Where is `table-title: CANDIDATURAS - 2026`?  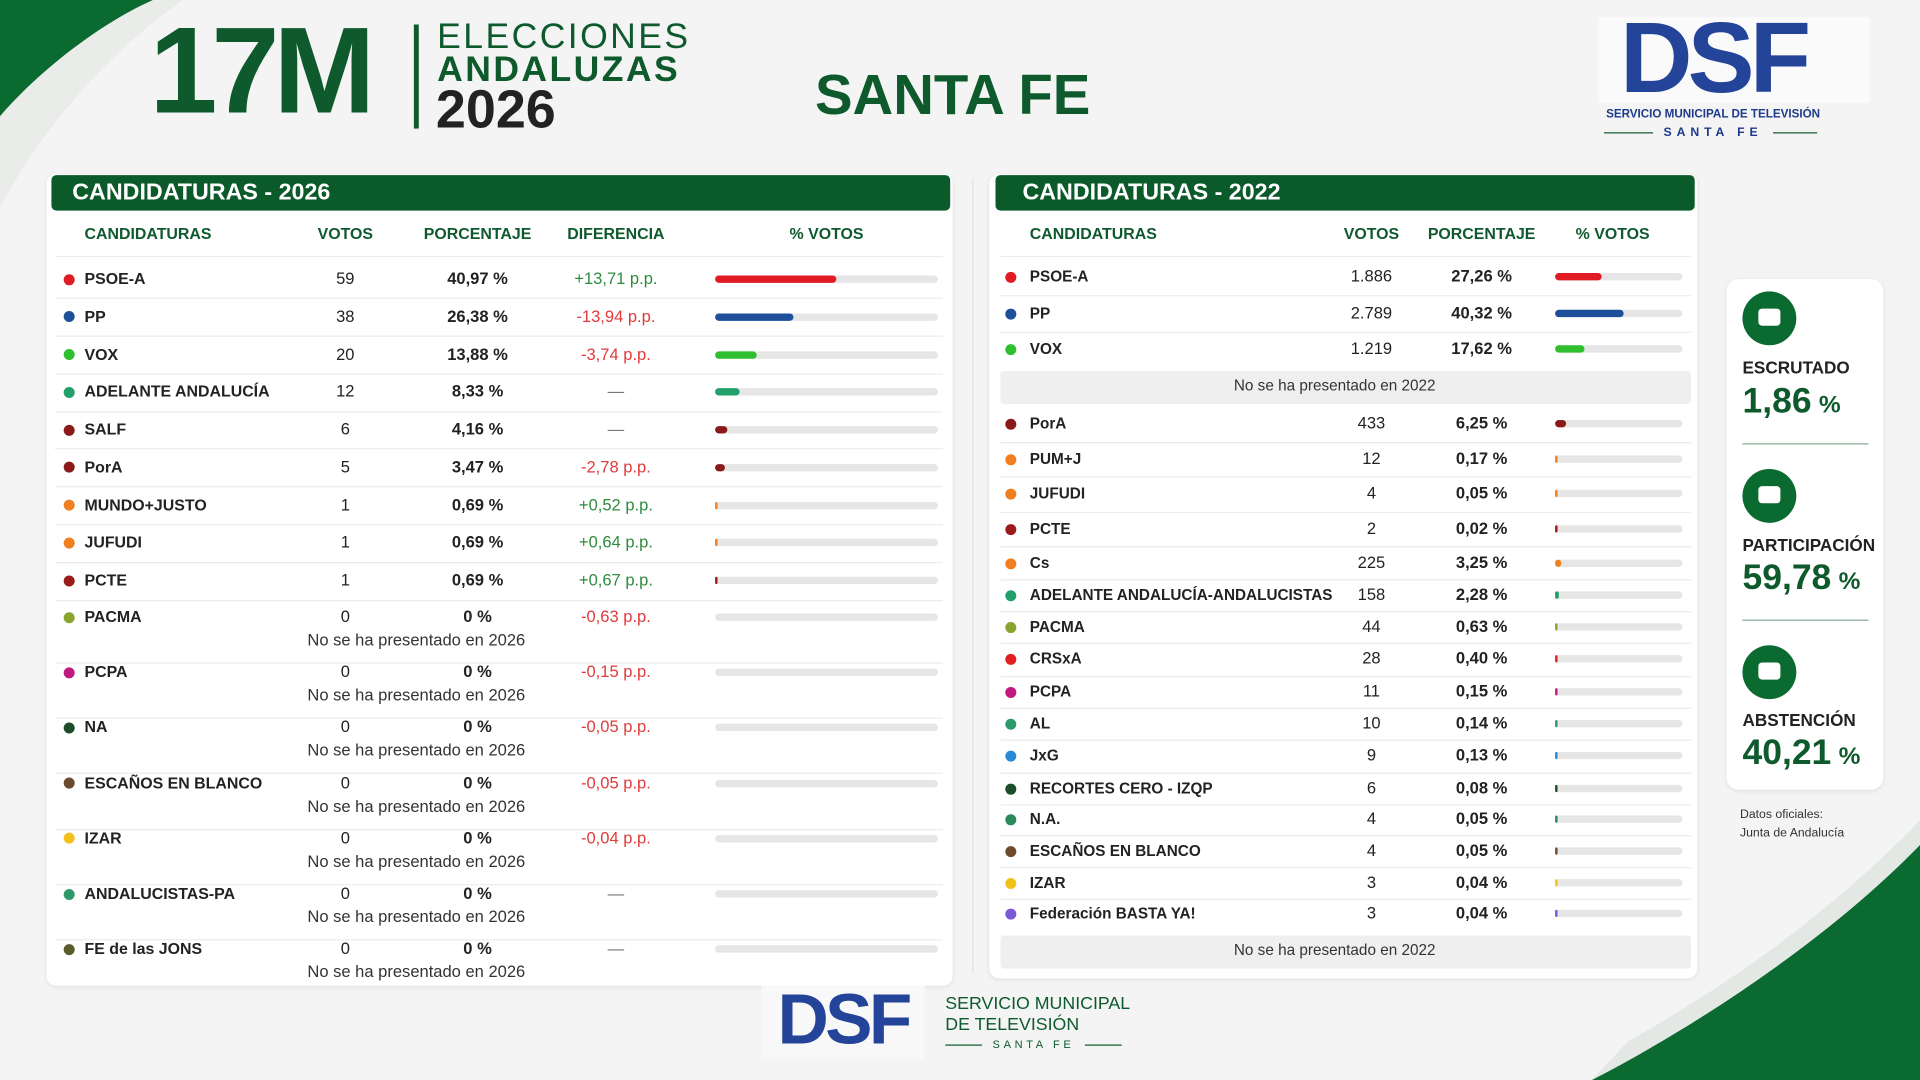
table-title: CANDIDATURAS - 2026 is located at coordinates (501, 193).